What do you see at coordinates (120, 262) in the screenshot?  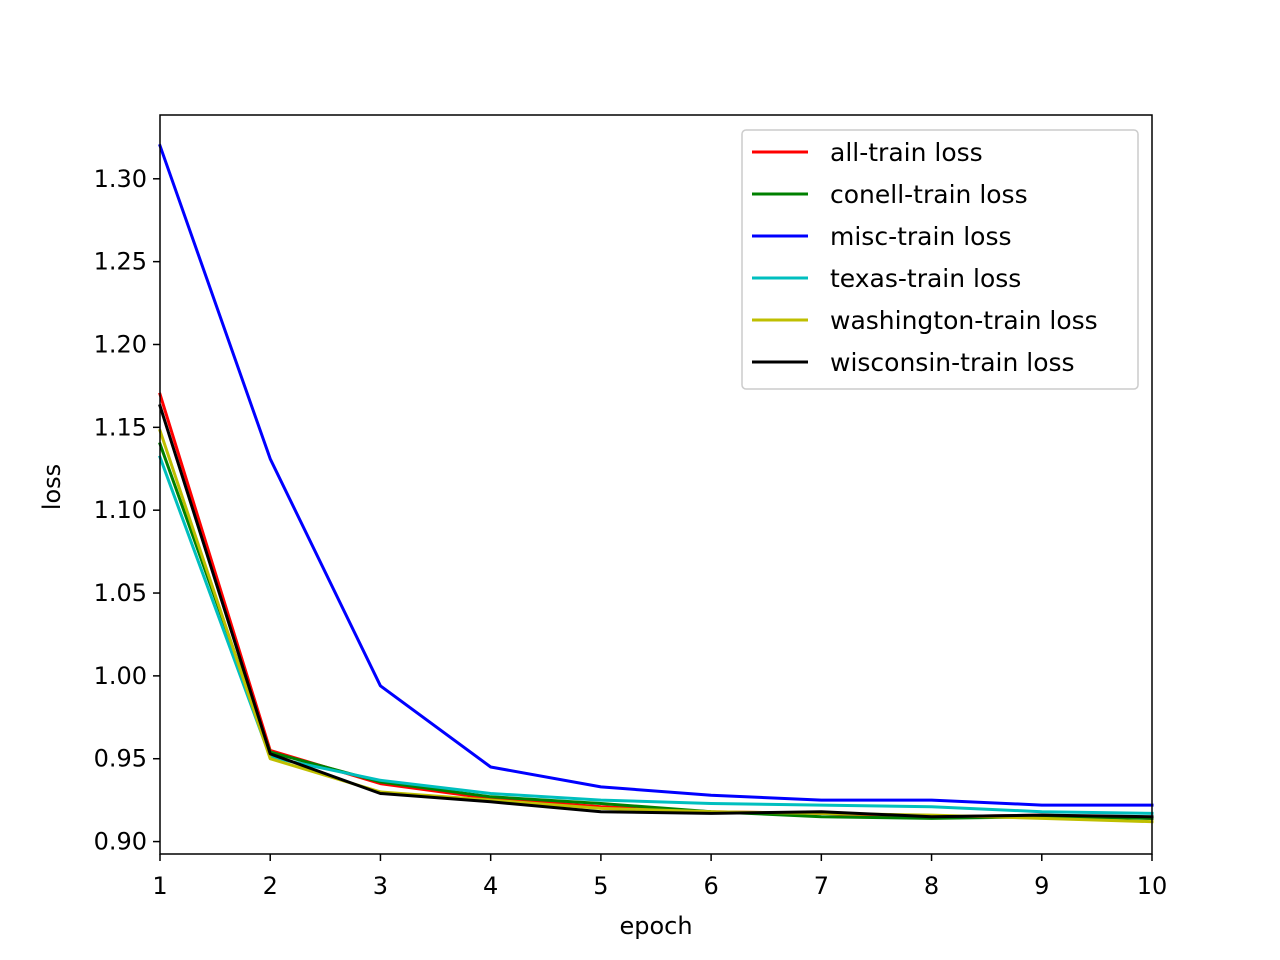 I see `y-tick-label: 1.25` at bounding box center [120, 262].